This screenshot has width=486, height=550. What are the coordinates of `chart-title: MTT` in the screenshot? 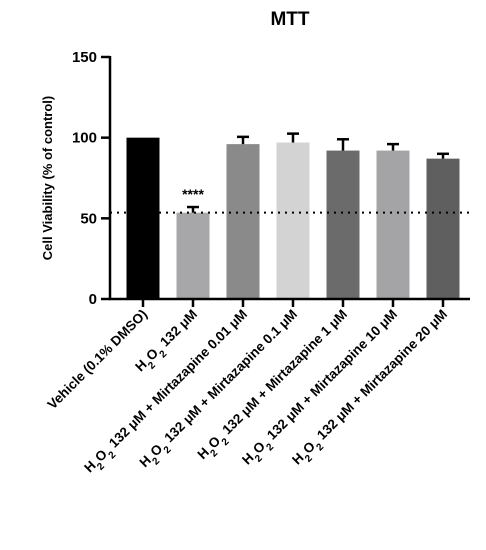 It's located at (289, 19).